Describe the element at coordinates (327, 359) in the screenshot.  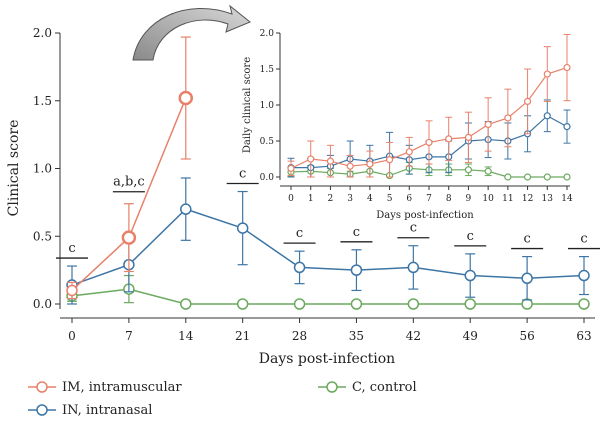
I see `x-axis-label: Days post-infection` at that location.